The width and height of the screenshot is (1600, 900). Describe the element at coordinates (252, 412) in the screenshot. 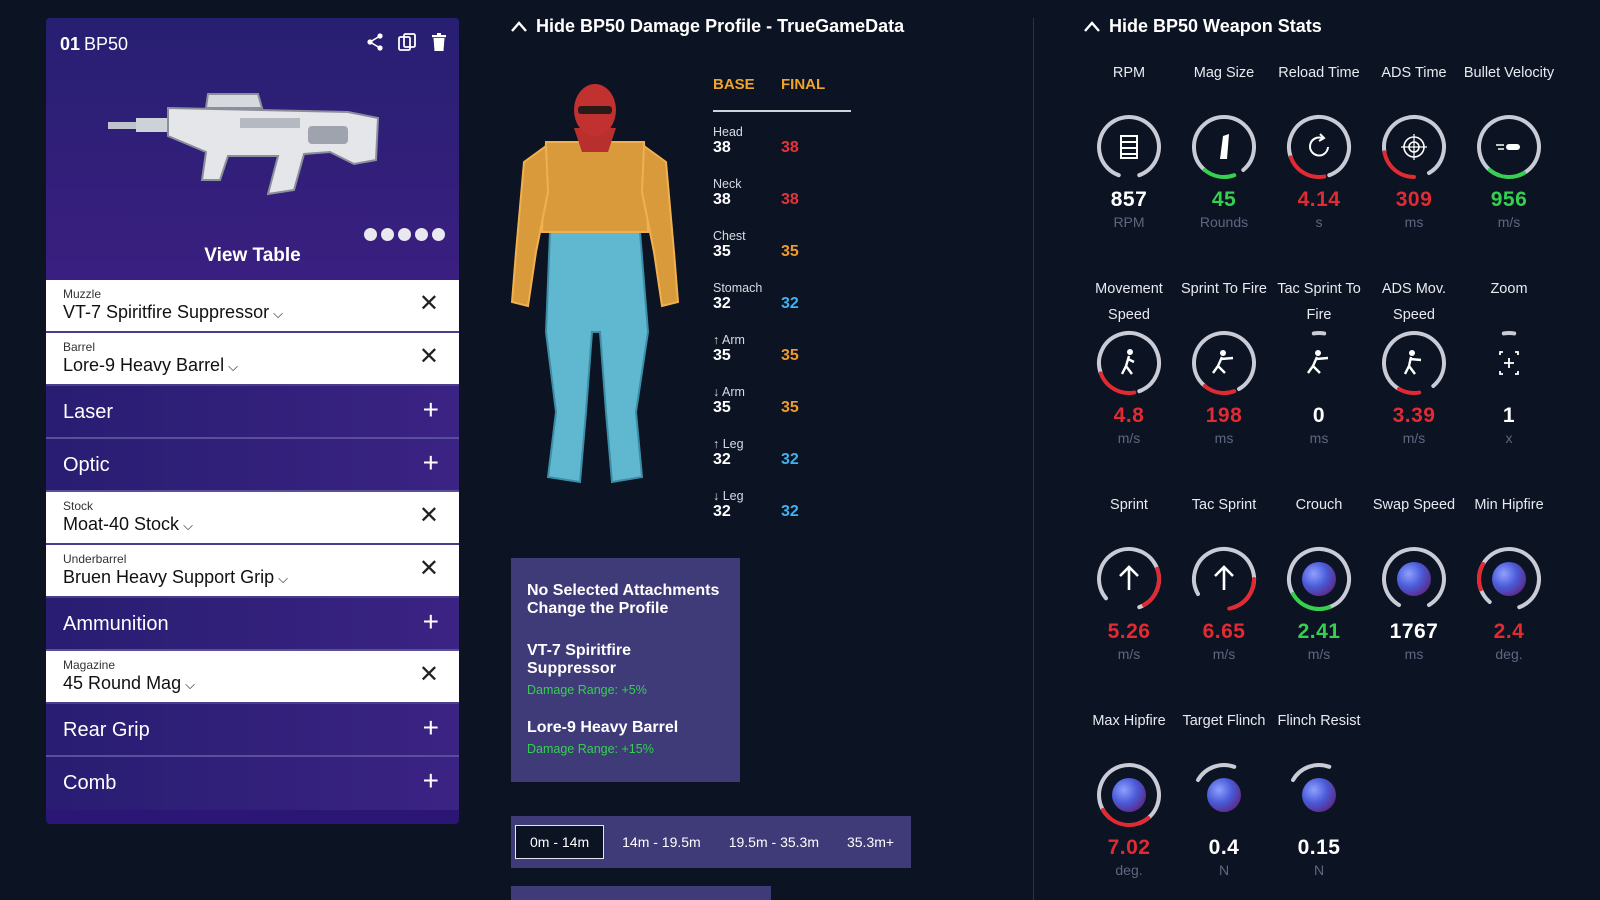

I see `slot-laser: Laser +` at that location.